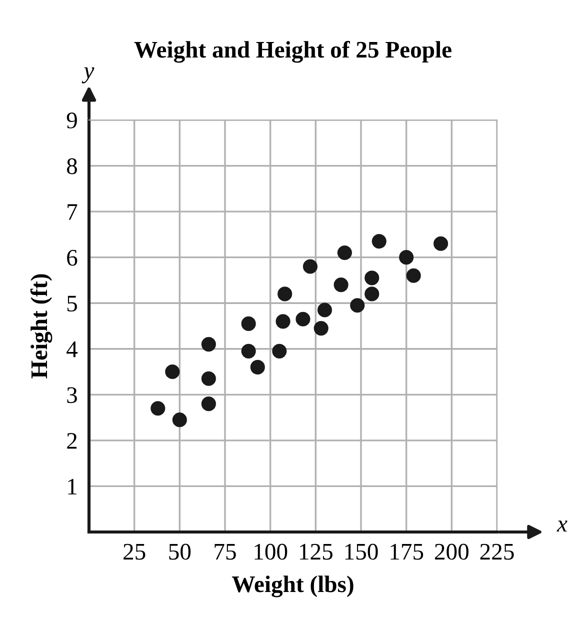  I want to click on y-axis-title: Height (ft), so click(41, 326).